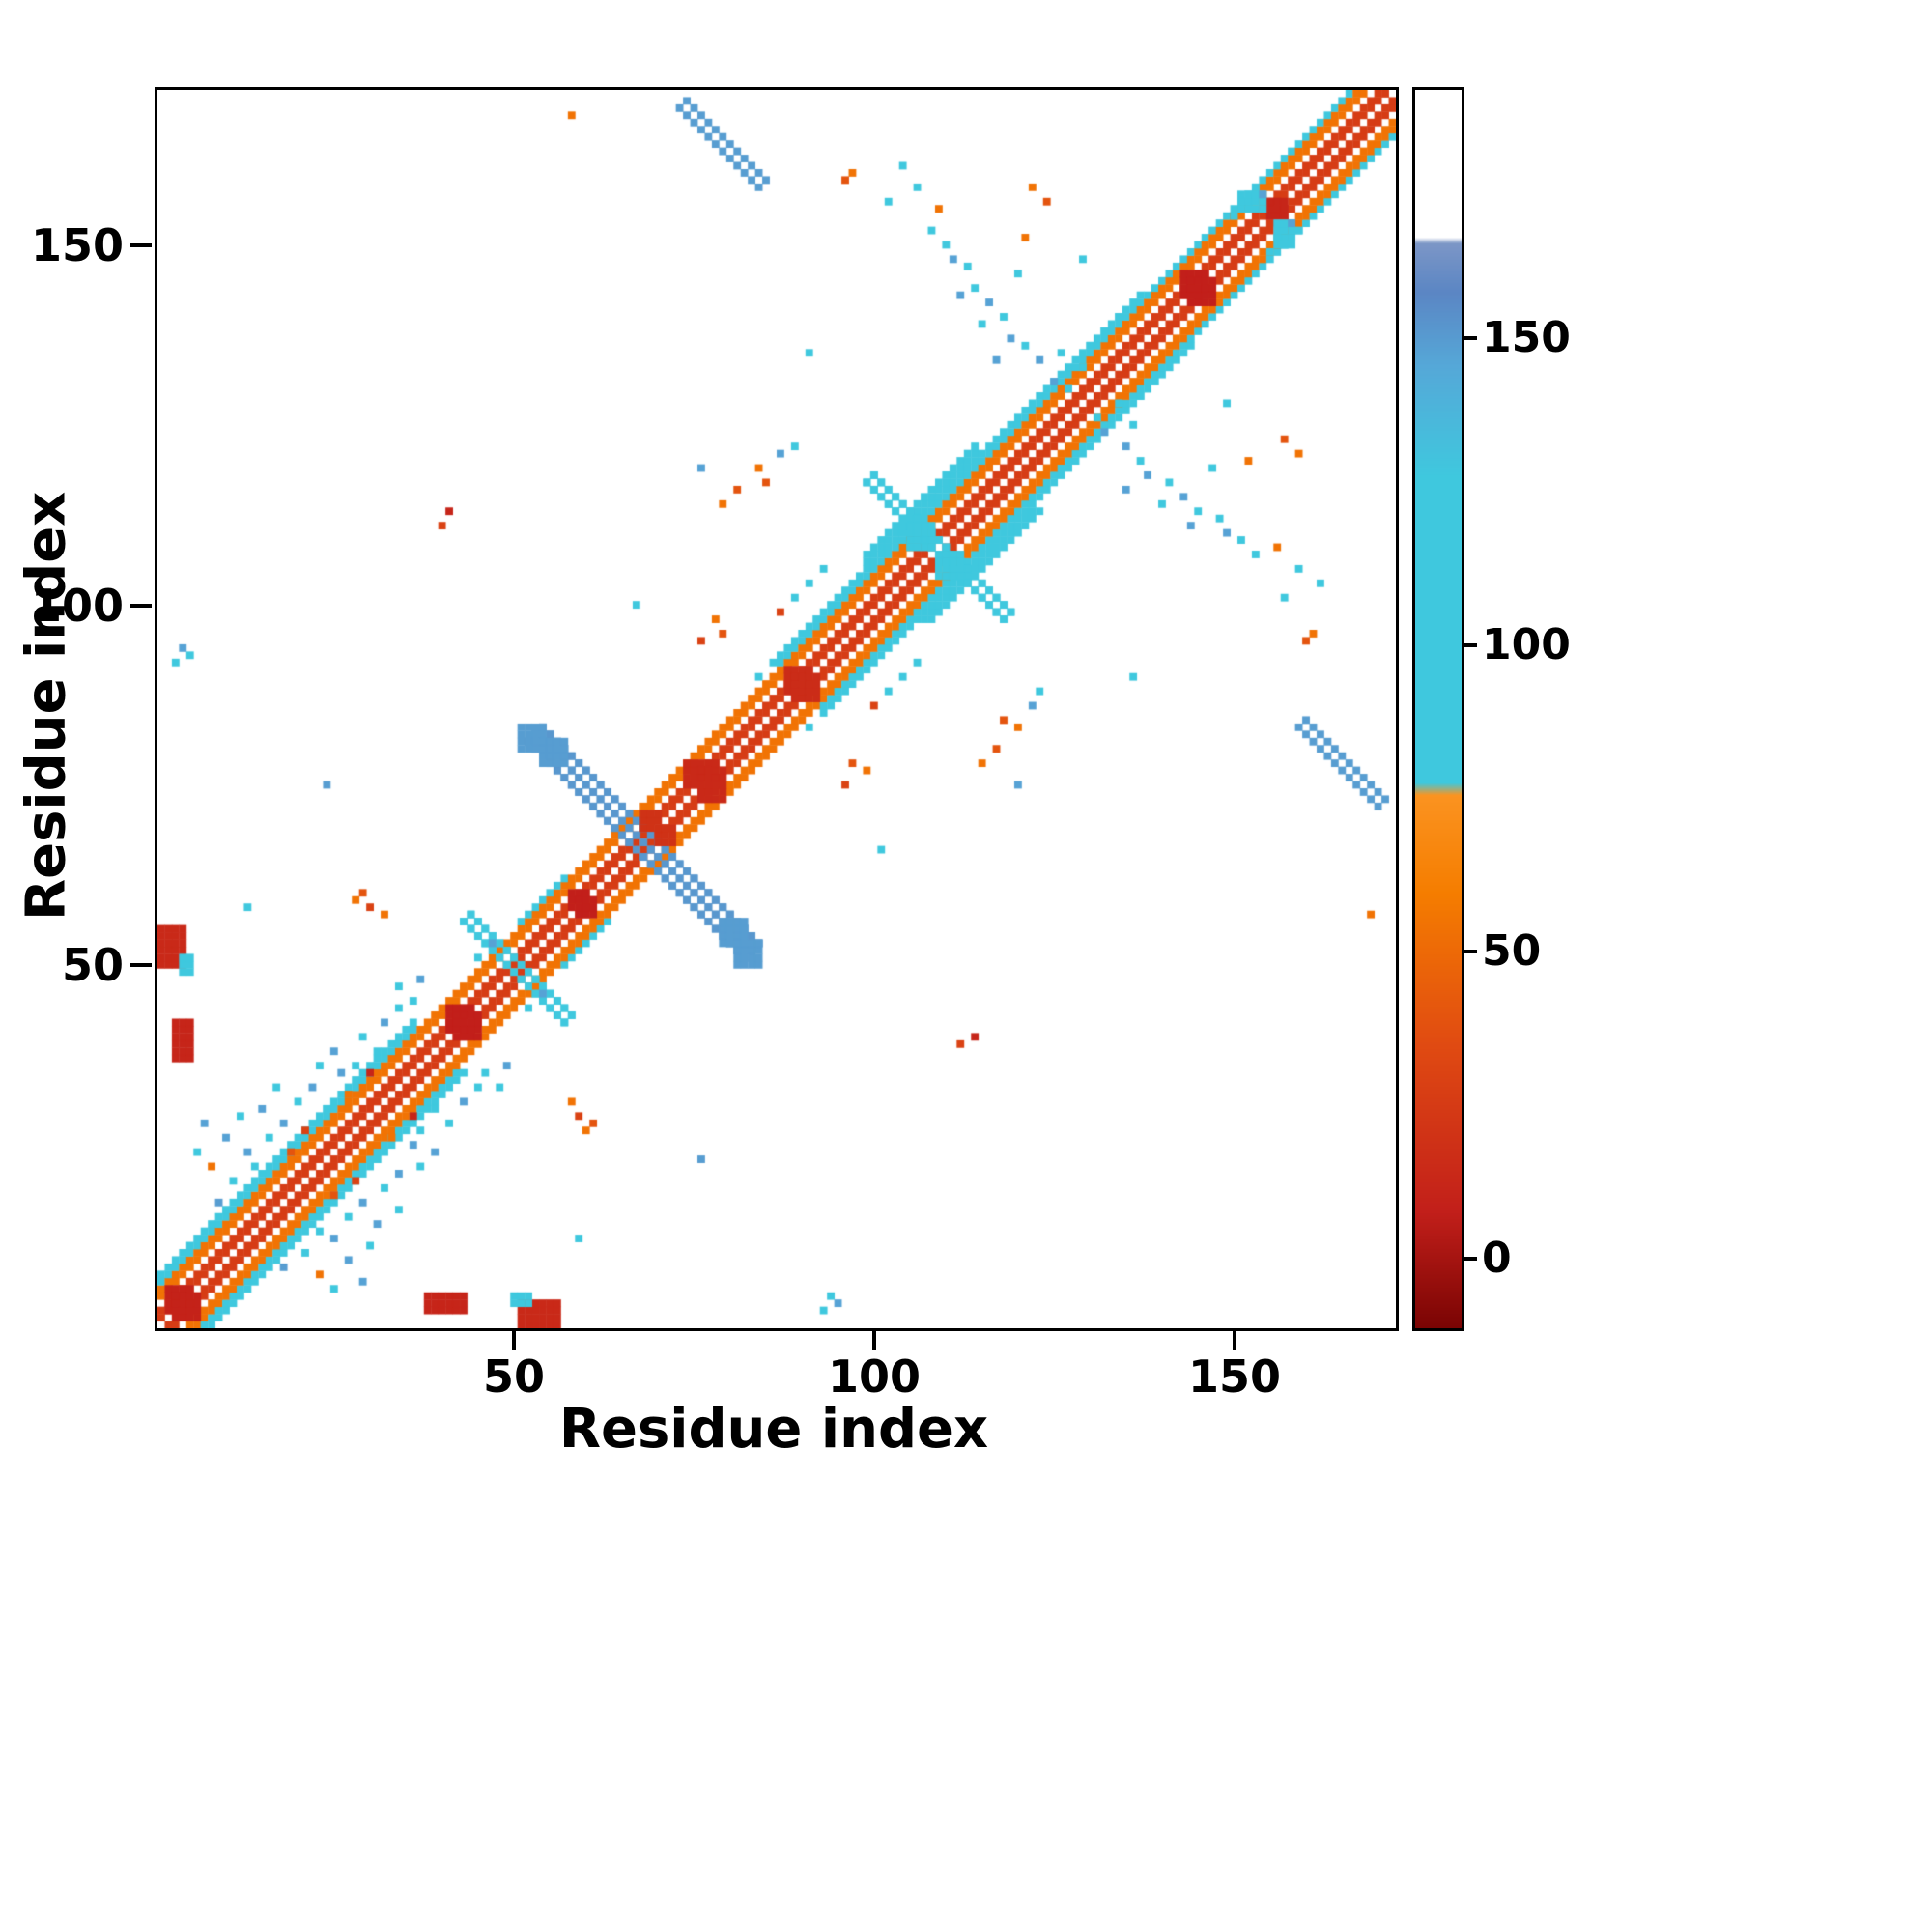 Image resolution: width=1932 pixels, height=1932 pixels. Describe the element at coordinates (1512, 951) in the screenshot. I see `colorbar-tick-label: 50` at that location.